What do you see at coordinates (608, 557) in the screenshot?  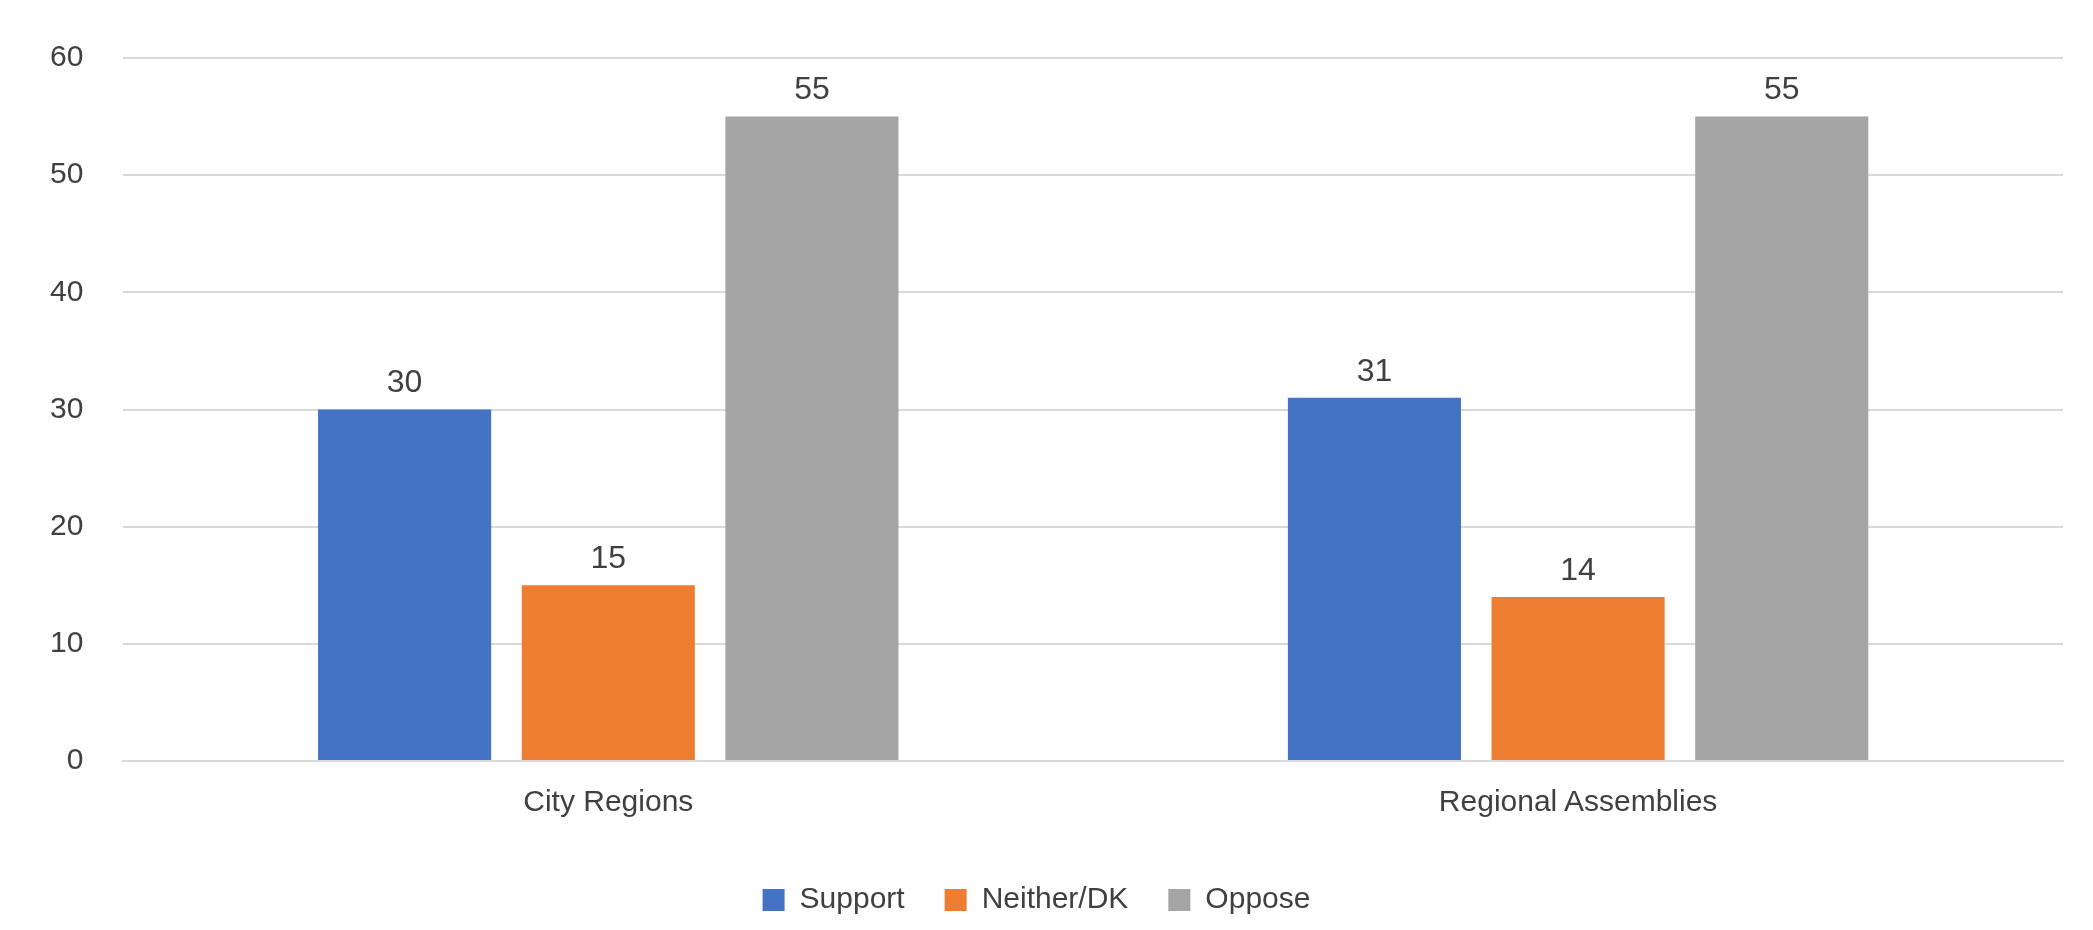 I see `data-label: 15` at bounding box center [608, 557].